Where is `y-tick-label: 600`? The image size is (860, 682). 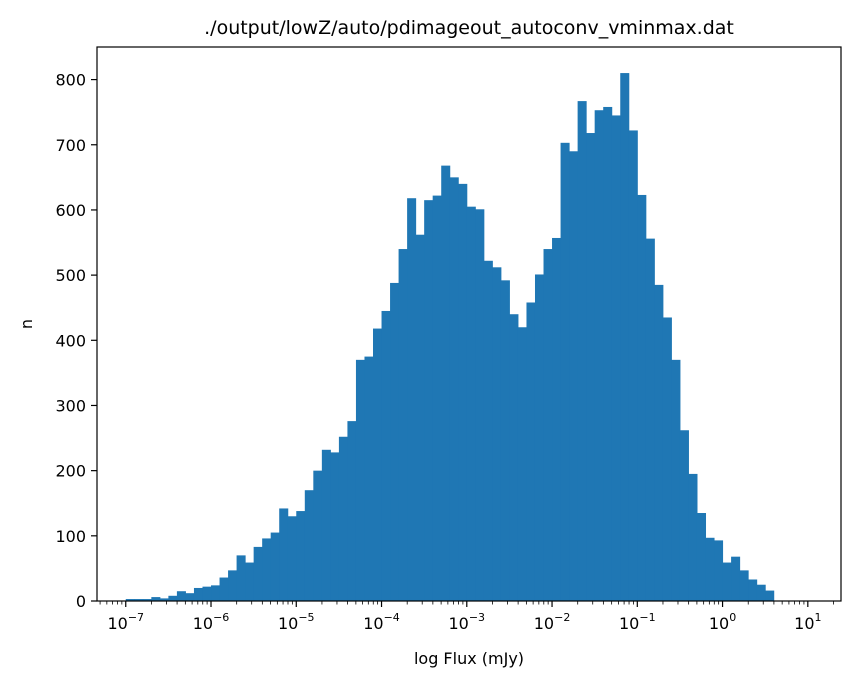
y-tick-label: 600 is located at coordinates (70, 210).